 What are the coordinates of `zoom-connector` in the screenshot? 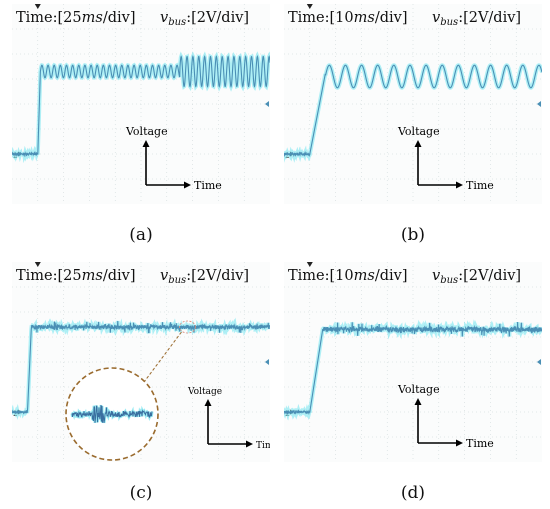 It's located at (162, 357).